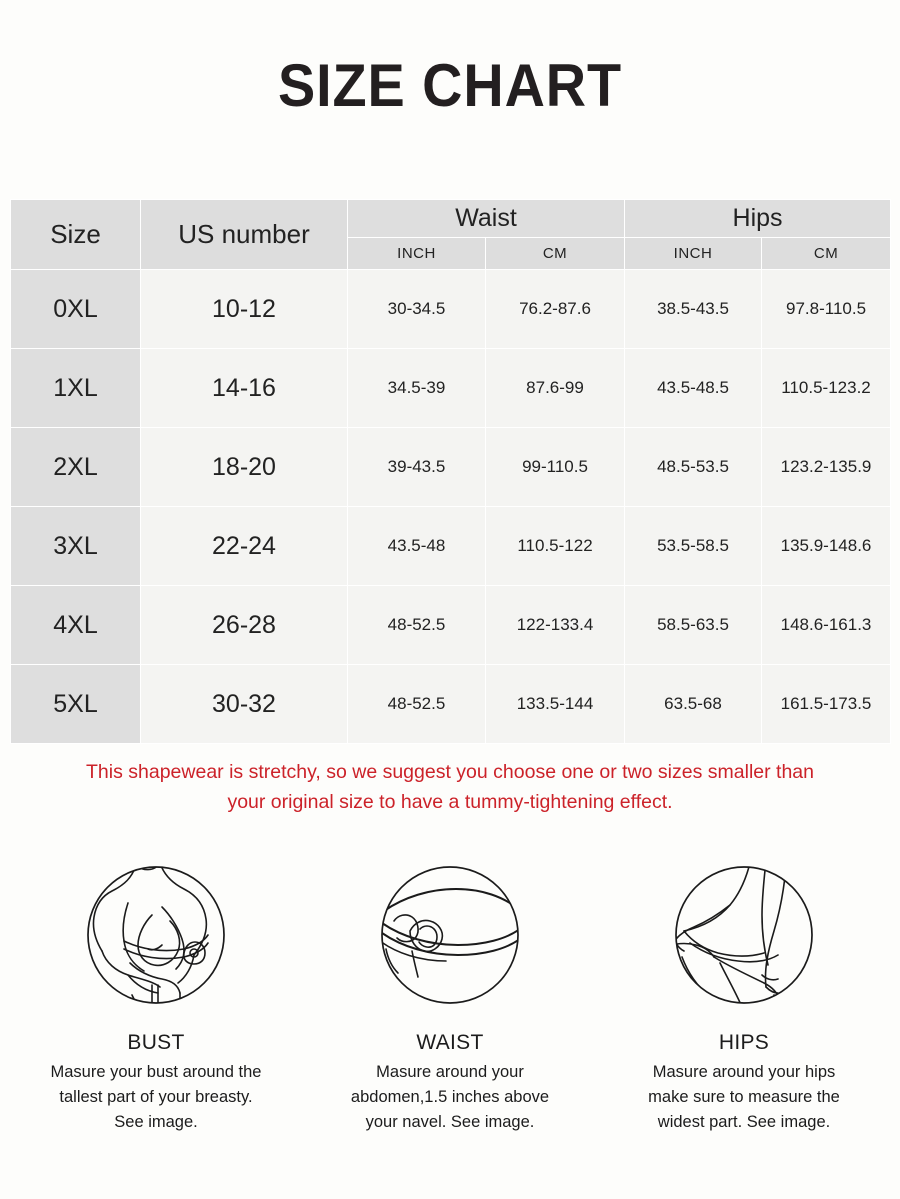 This screenshot has height=1199, width=900. What do you see at coordinates (244, 546) in the screenshot?
I see `cell-us-number: 22-24` at bounding box center [244, 546].